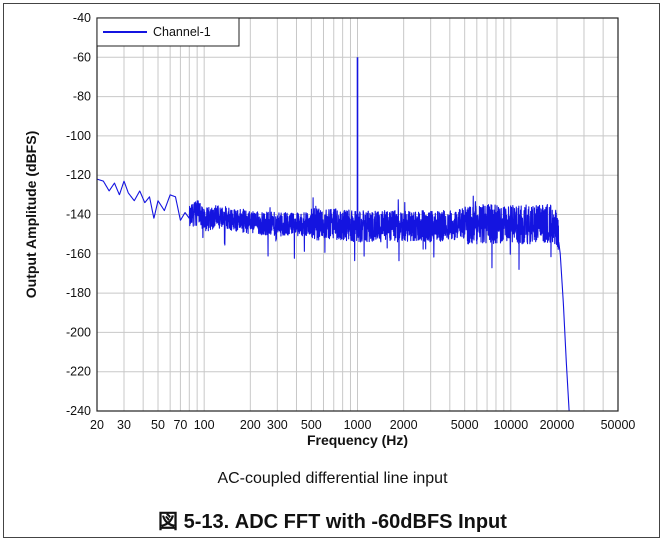  I want to click on y-tick-label: -180, so click(78, 293).